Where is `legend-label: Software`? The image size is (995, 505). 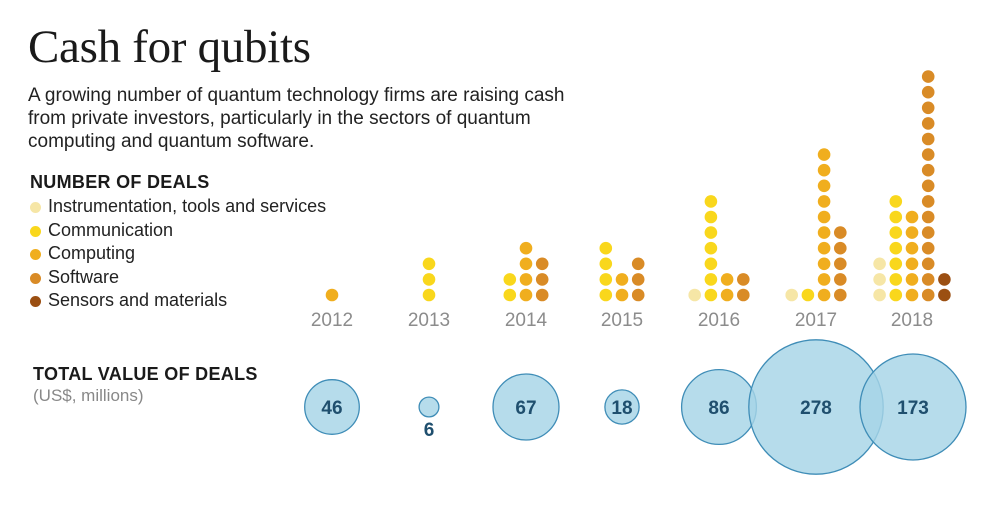
legend-label: Software is located at coordinates (84, 276).